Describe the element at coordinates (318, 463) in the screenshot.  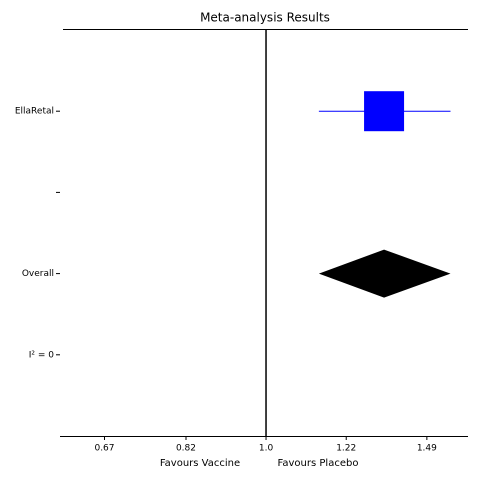
I see `x-label-right: Favours Placebo` at that location.